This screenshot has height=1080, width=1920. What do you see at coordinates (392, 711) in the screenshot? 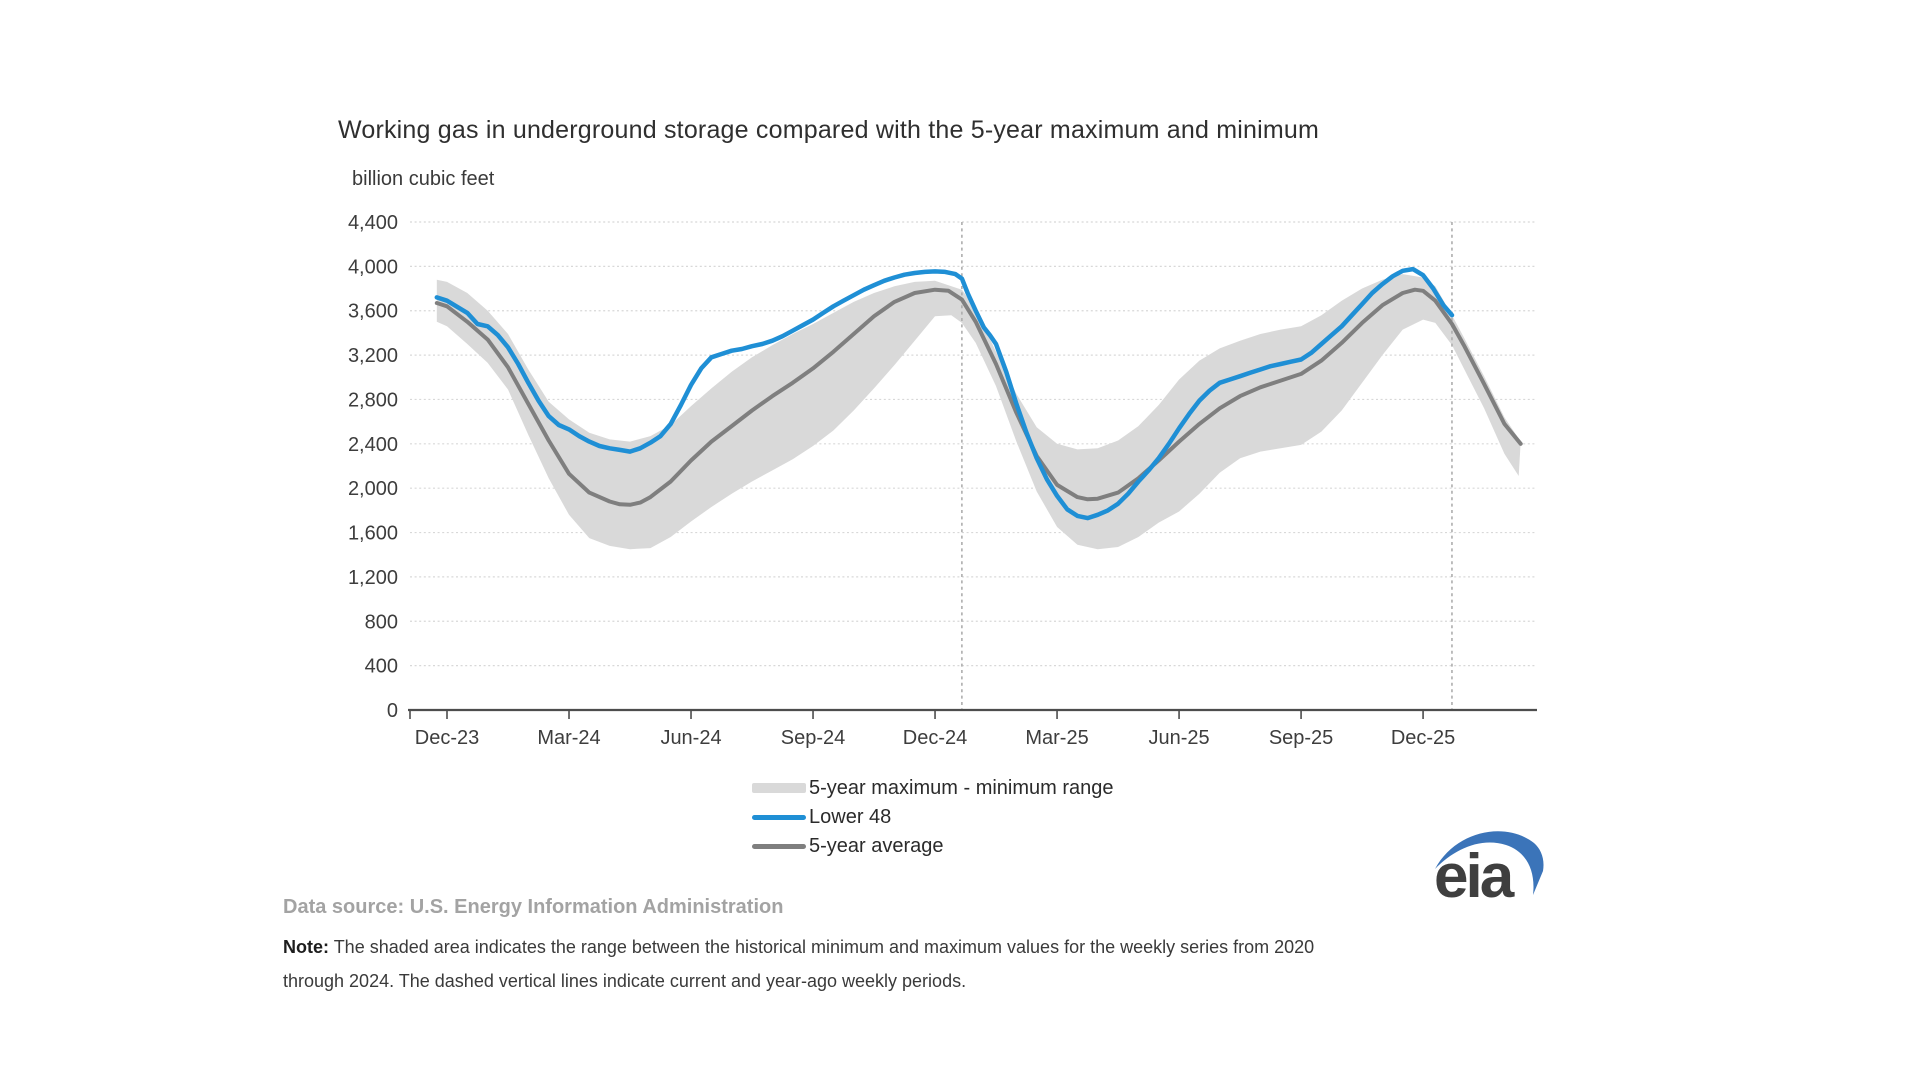
I see `svg-text: 0` at bounding box center [392, 711].